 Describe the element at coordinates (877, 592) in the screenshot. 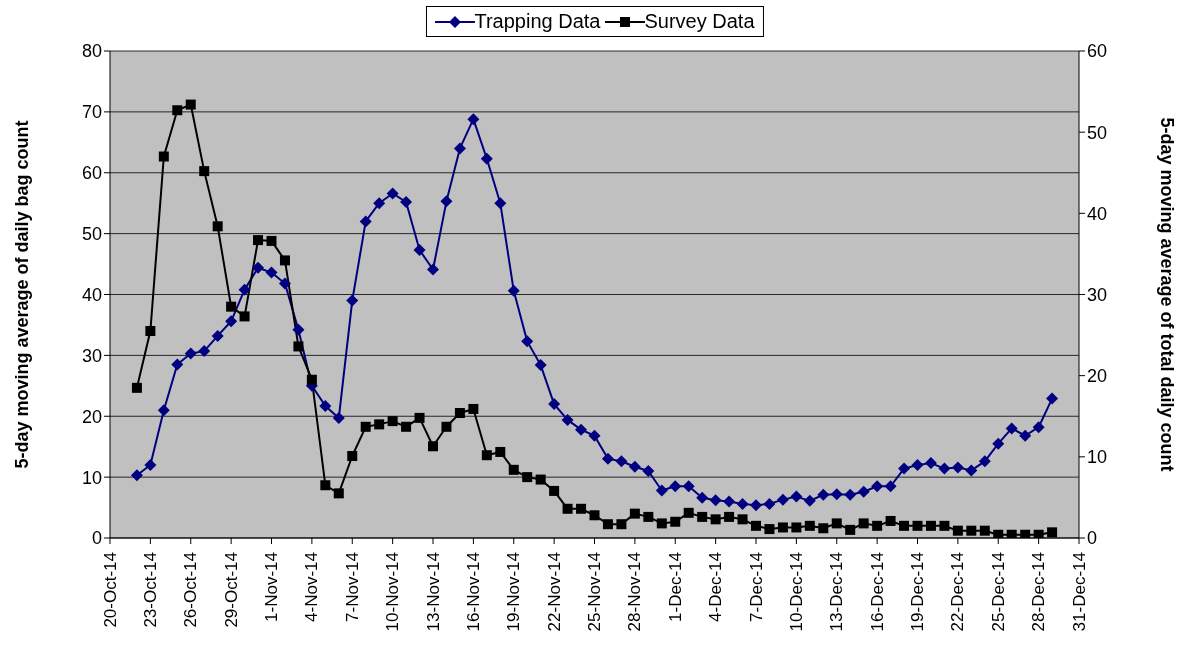

I see `x-tick-label: 16-Dec-14` at that location.